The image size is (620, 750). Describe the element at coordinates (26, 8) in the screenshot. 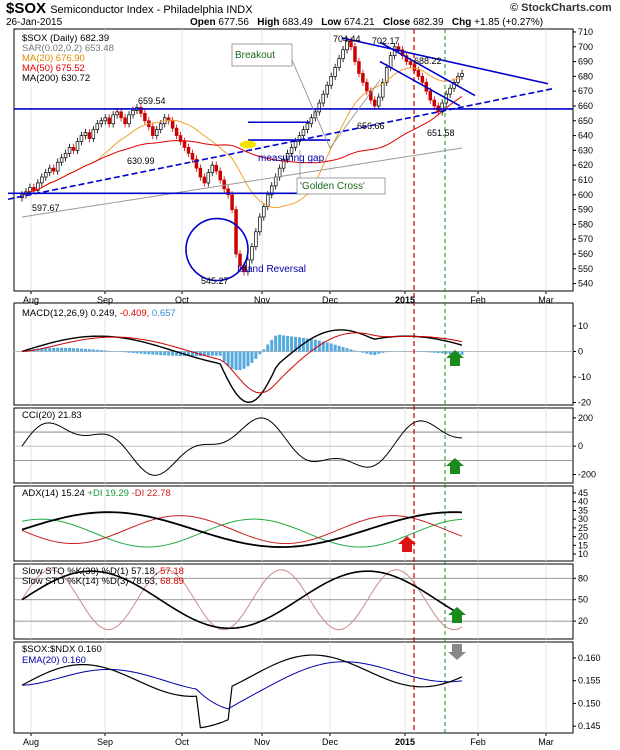

I see `symbol: $SOX` at that location.